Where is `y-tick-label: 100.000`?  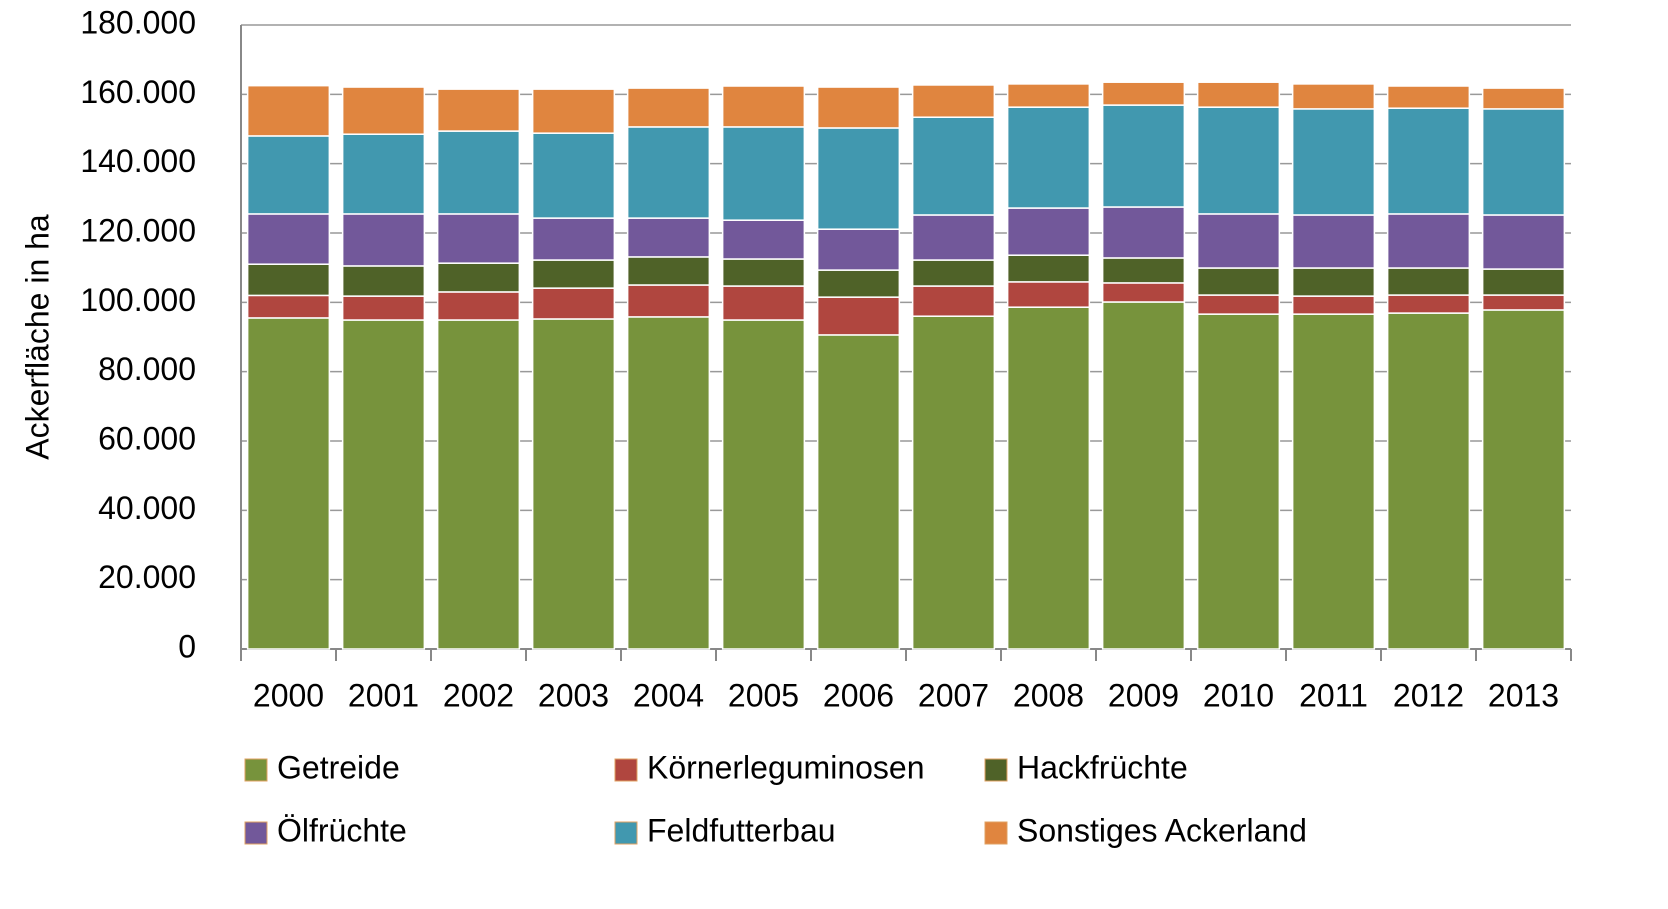
y-tick-label: 100.000 is located at coordinates (138, 300).